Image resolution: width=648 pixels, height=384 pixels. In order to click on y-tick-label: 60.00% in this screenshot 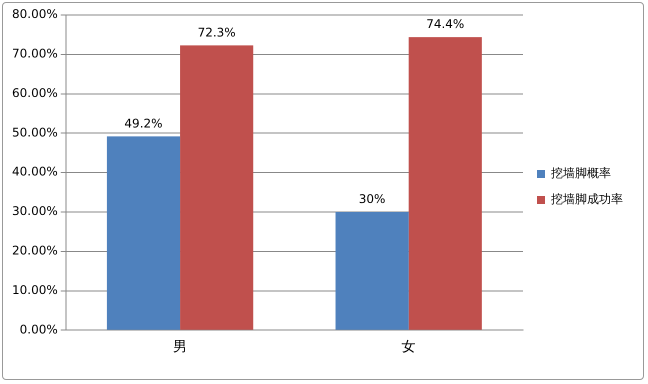, I will do `click(35, 93)`.